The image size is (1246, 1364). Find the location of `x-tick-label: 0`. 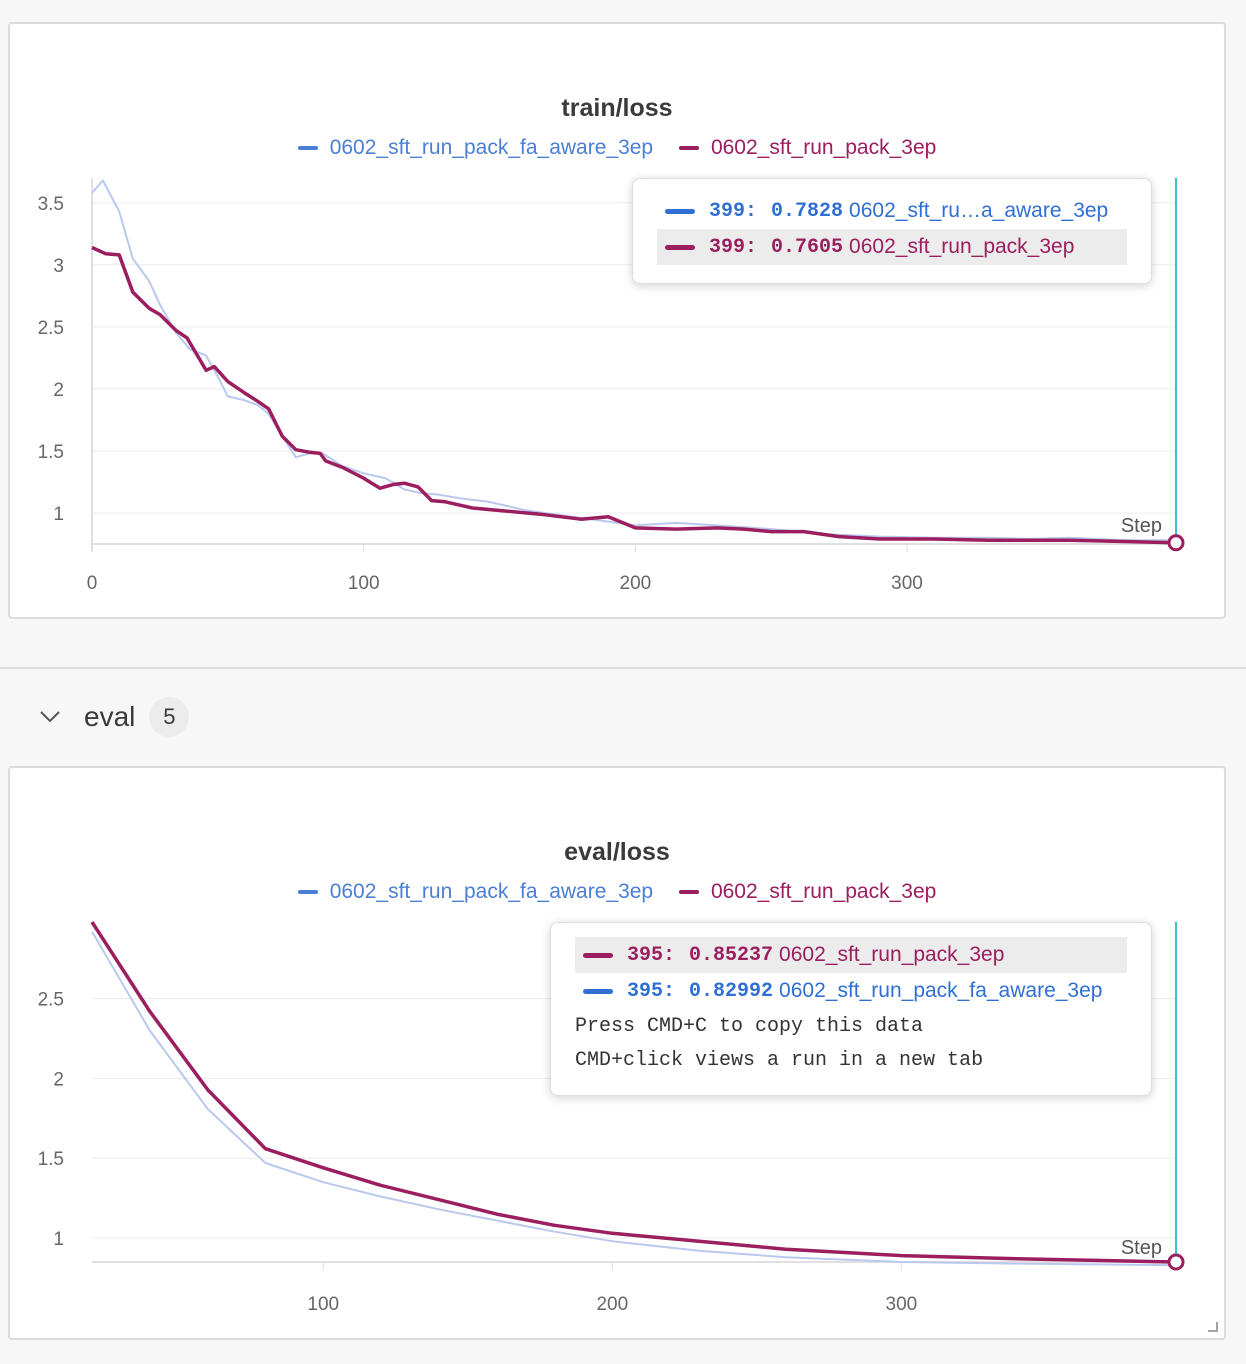

x-tick-label: 0 is located at coordinates (92, 583).